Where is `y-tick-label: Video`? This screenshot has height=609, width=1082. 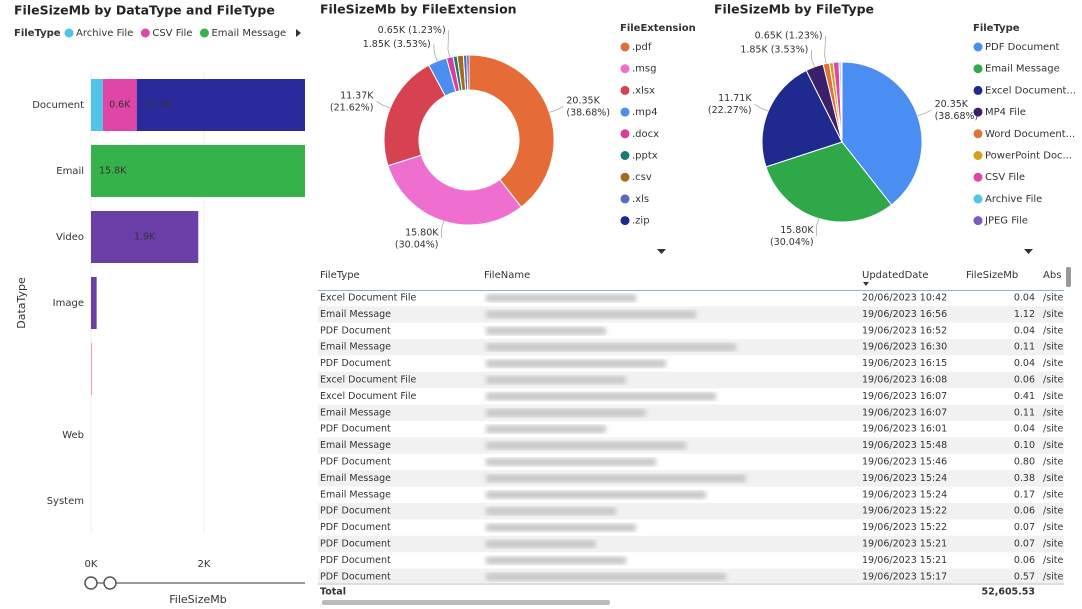
y-tick-label: Video is located at coordinates (70, 237).